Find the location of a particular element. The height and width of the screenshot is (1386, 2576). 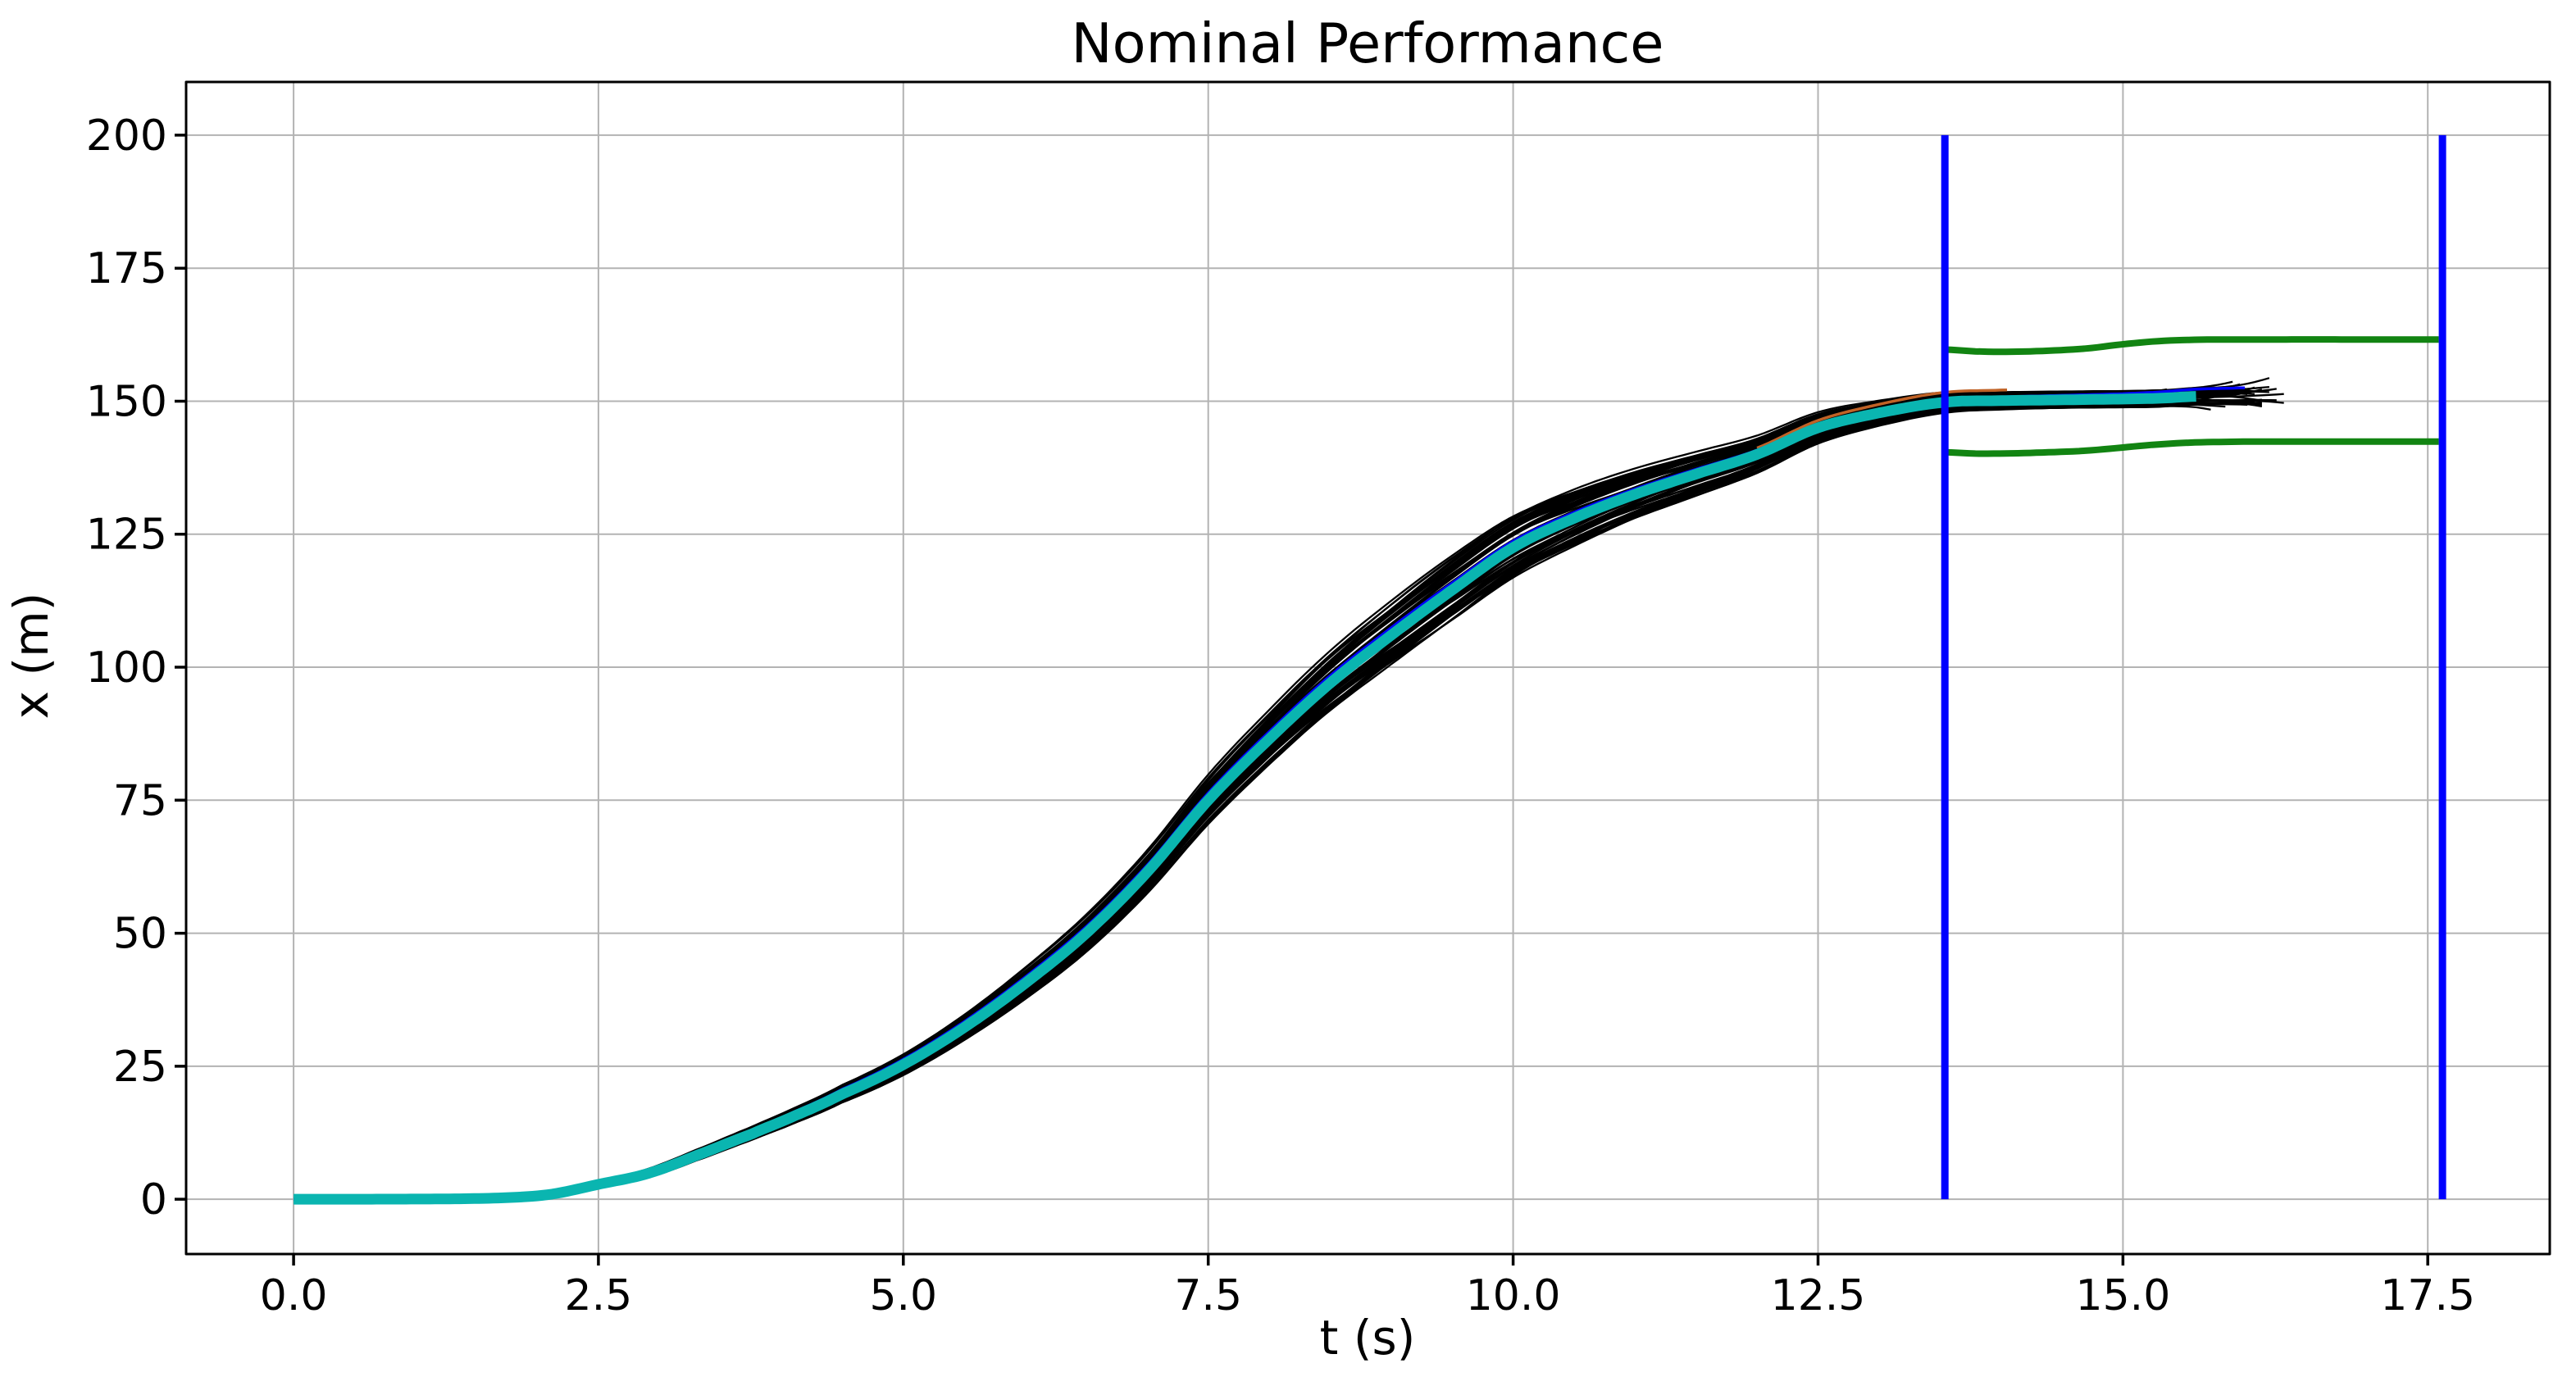

x-tick-label: 10.0 is located at coordinates (1513, 1295).